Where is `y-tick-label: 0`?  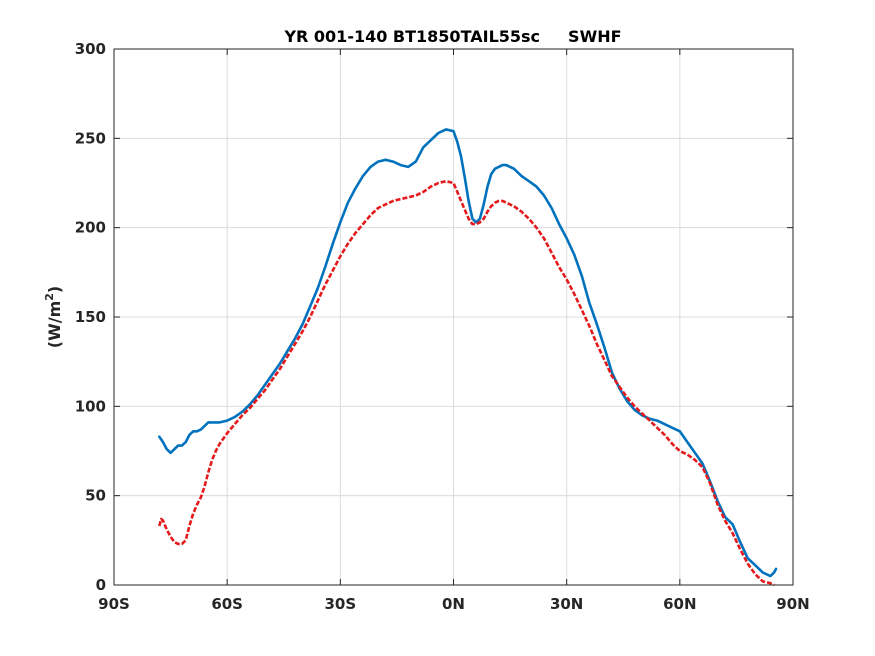 y-tick-label: 0 is located at coordinates (101, 585).